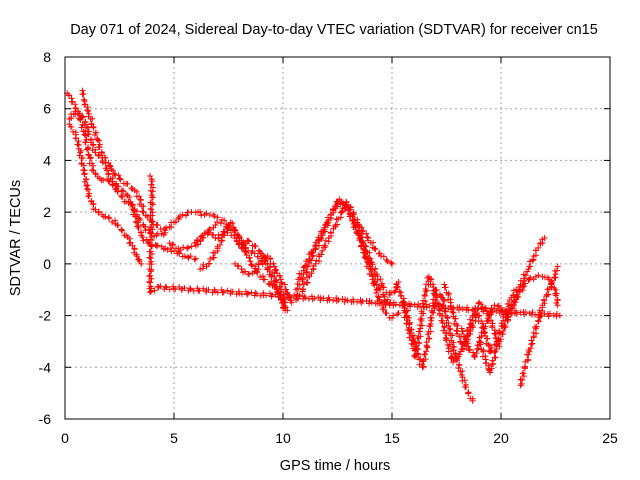 This screenshot has width=640, height=480. Describe the element at coordinates (47, 212) in the screenshot. I see `y-tick-label: 2` at that location.